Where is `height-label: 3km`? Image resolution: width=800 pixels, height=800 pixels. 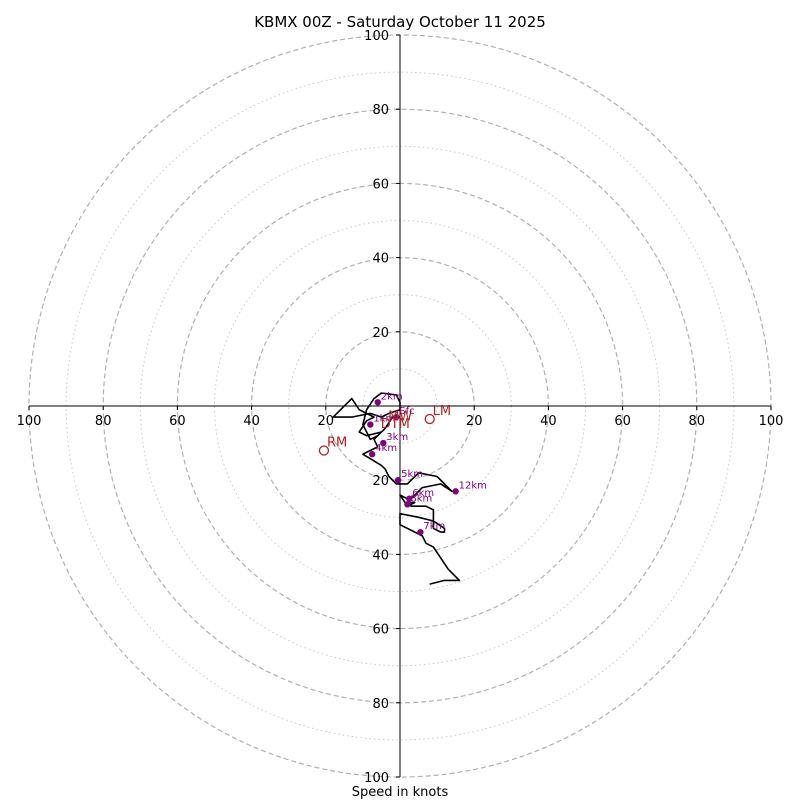
height-label: 3km is located at coordinates (397, 437).